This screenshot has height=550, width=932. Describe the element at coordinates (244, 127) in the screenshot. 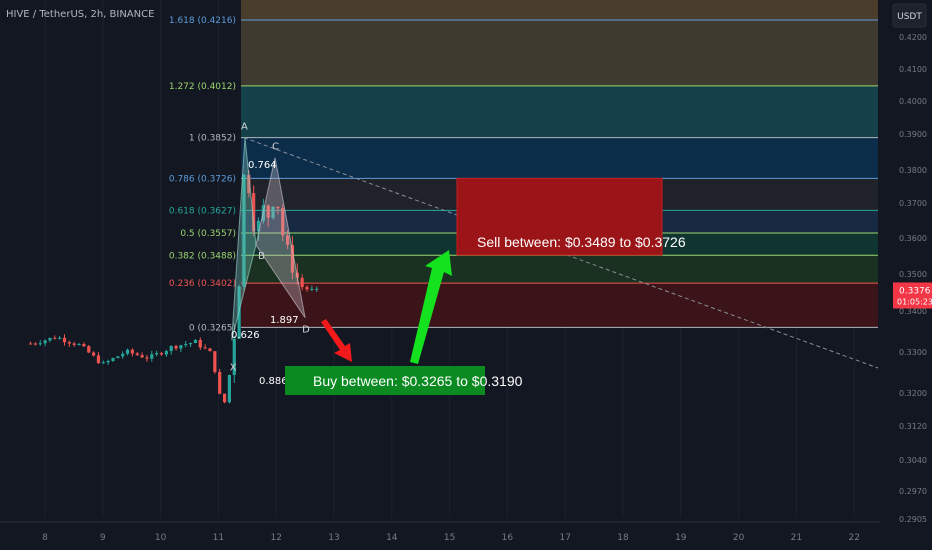

I see `pattern-point-label: A` at that location.